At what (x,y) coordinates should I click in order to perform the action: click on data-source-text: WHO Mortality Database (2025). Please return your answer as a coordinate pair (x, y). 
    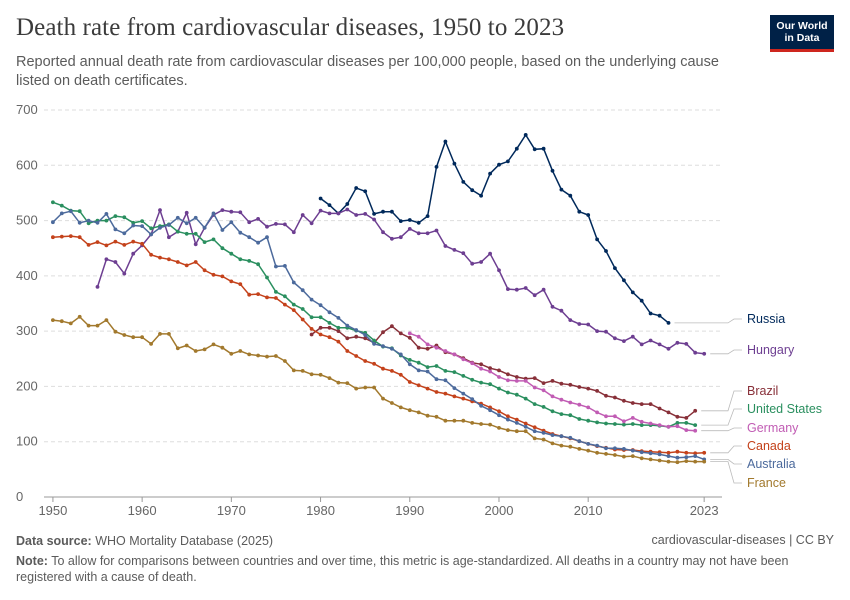
    Looking at the image, I should click on (184, 541).